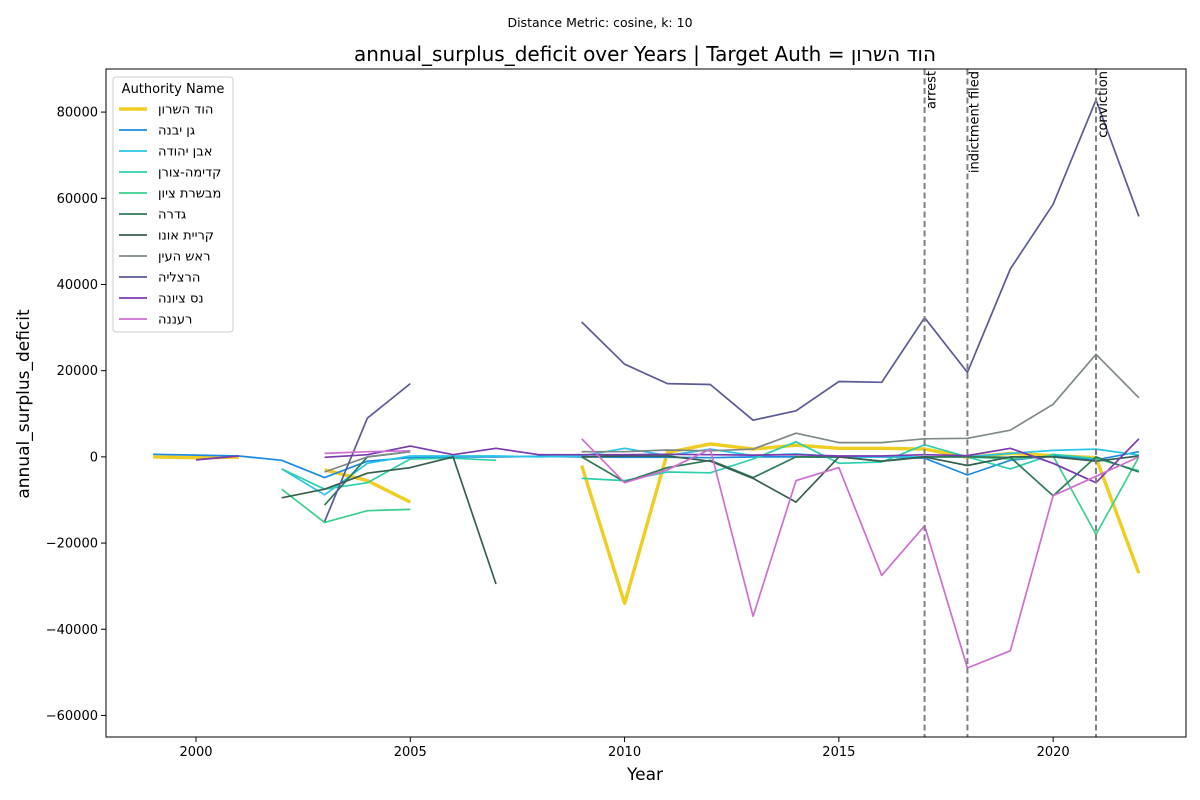 The image size is (1200, 800). I want to click on x-tick-label-1: 2005, so click(410, 752).